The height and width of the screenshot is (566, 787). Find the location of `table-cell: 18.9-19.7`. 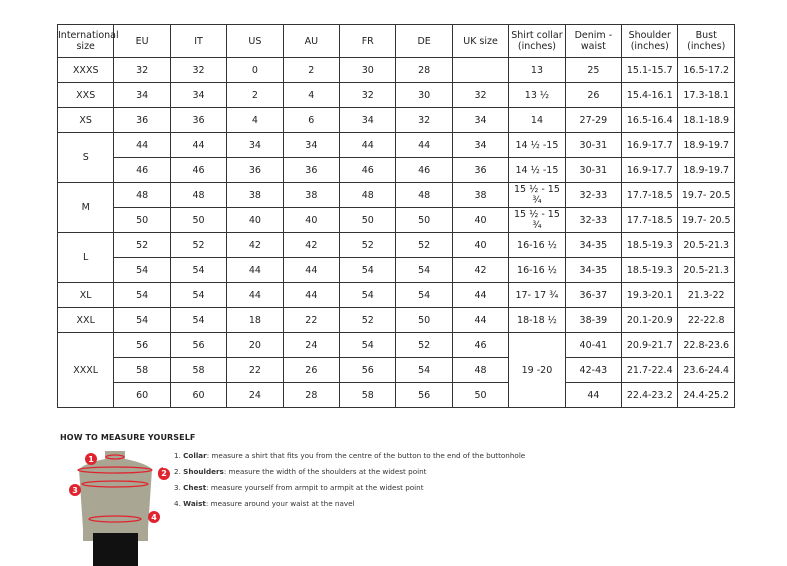

table-cell: 18.9-19.7 is located at coordinates (706, 145).